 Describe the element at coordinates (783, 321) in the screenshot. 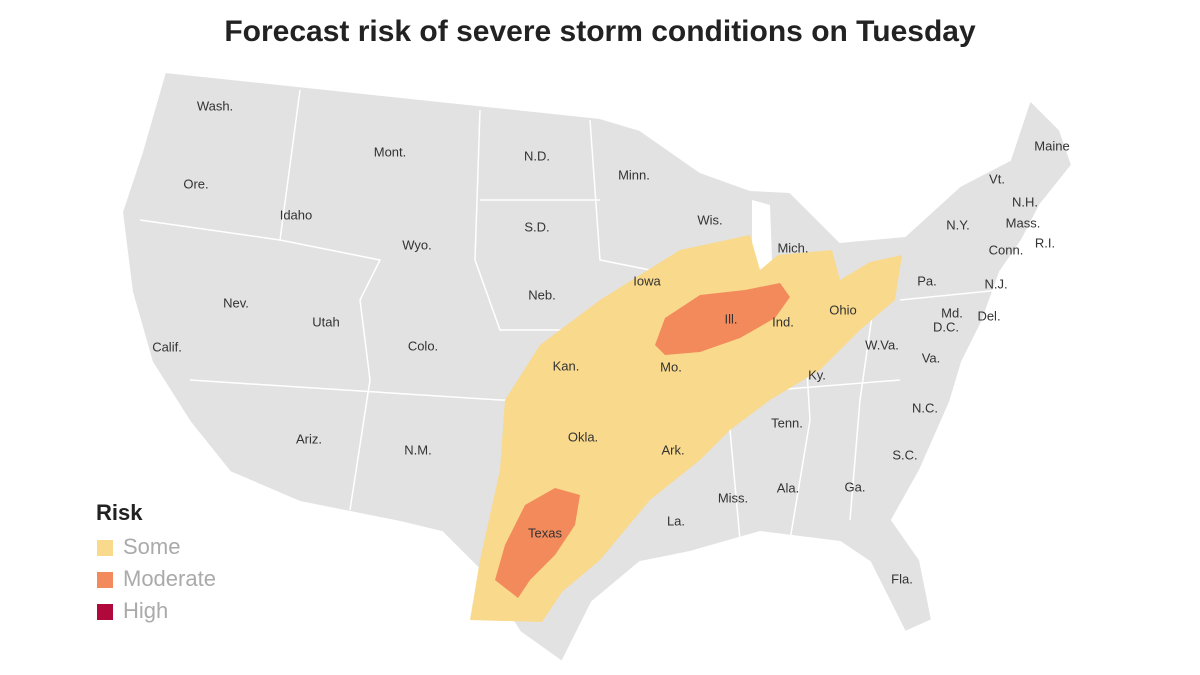

I see `state-label: Ind.` at that location.